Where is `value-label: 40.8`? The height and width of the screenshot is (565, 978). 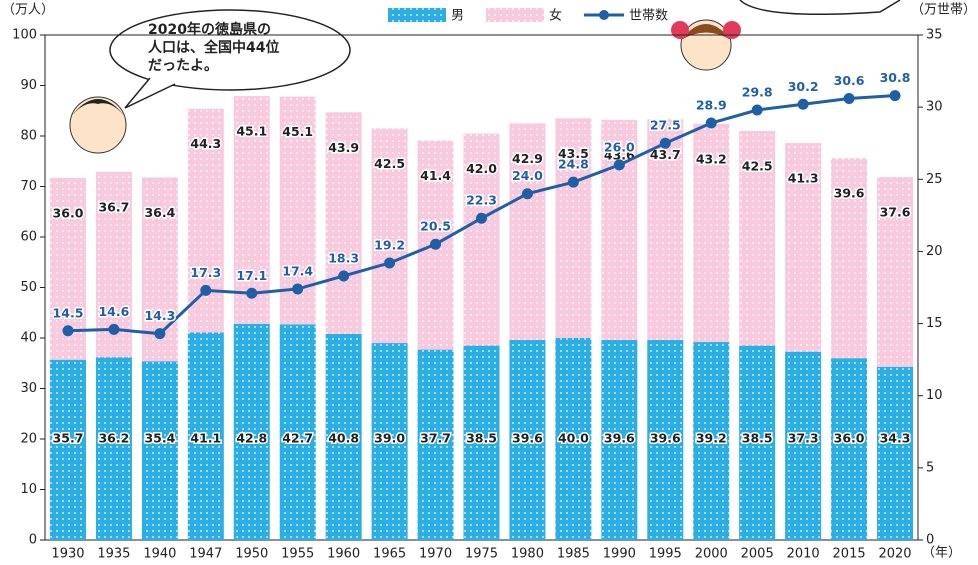 value-label: 40.8 is located at coordinates (343, 438).